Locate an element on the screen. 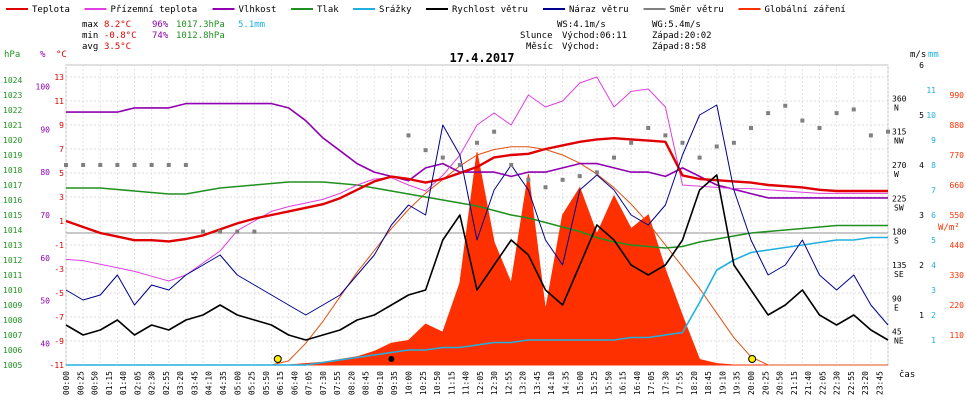 The height and width of the screenshot is (404, 966). wm2-tick: 880 is located at coordinates (957, 125).